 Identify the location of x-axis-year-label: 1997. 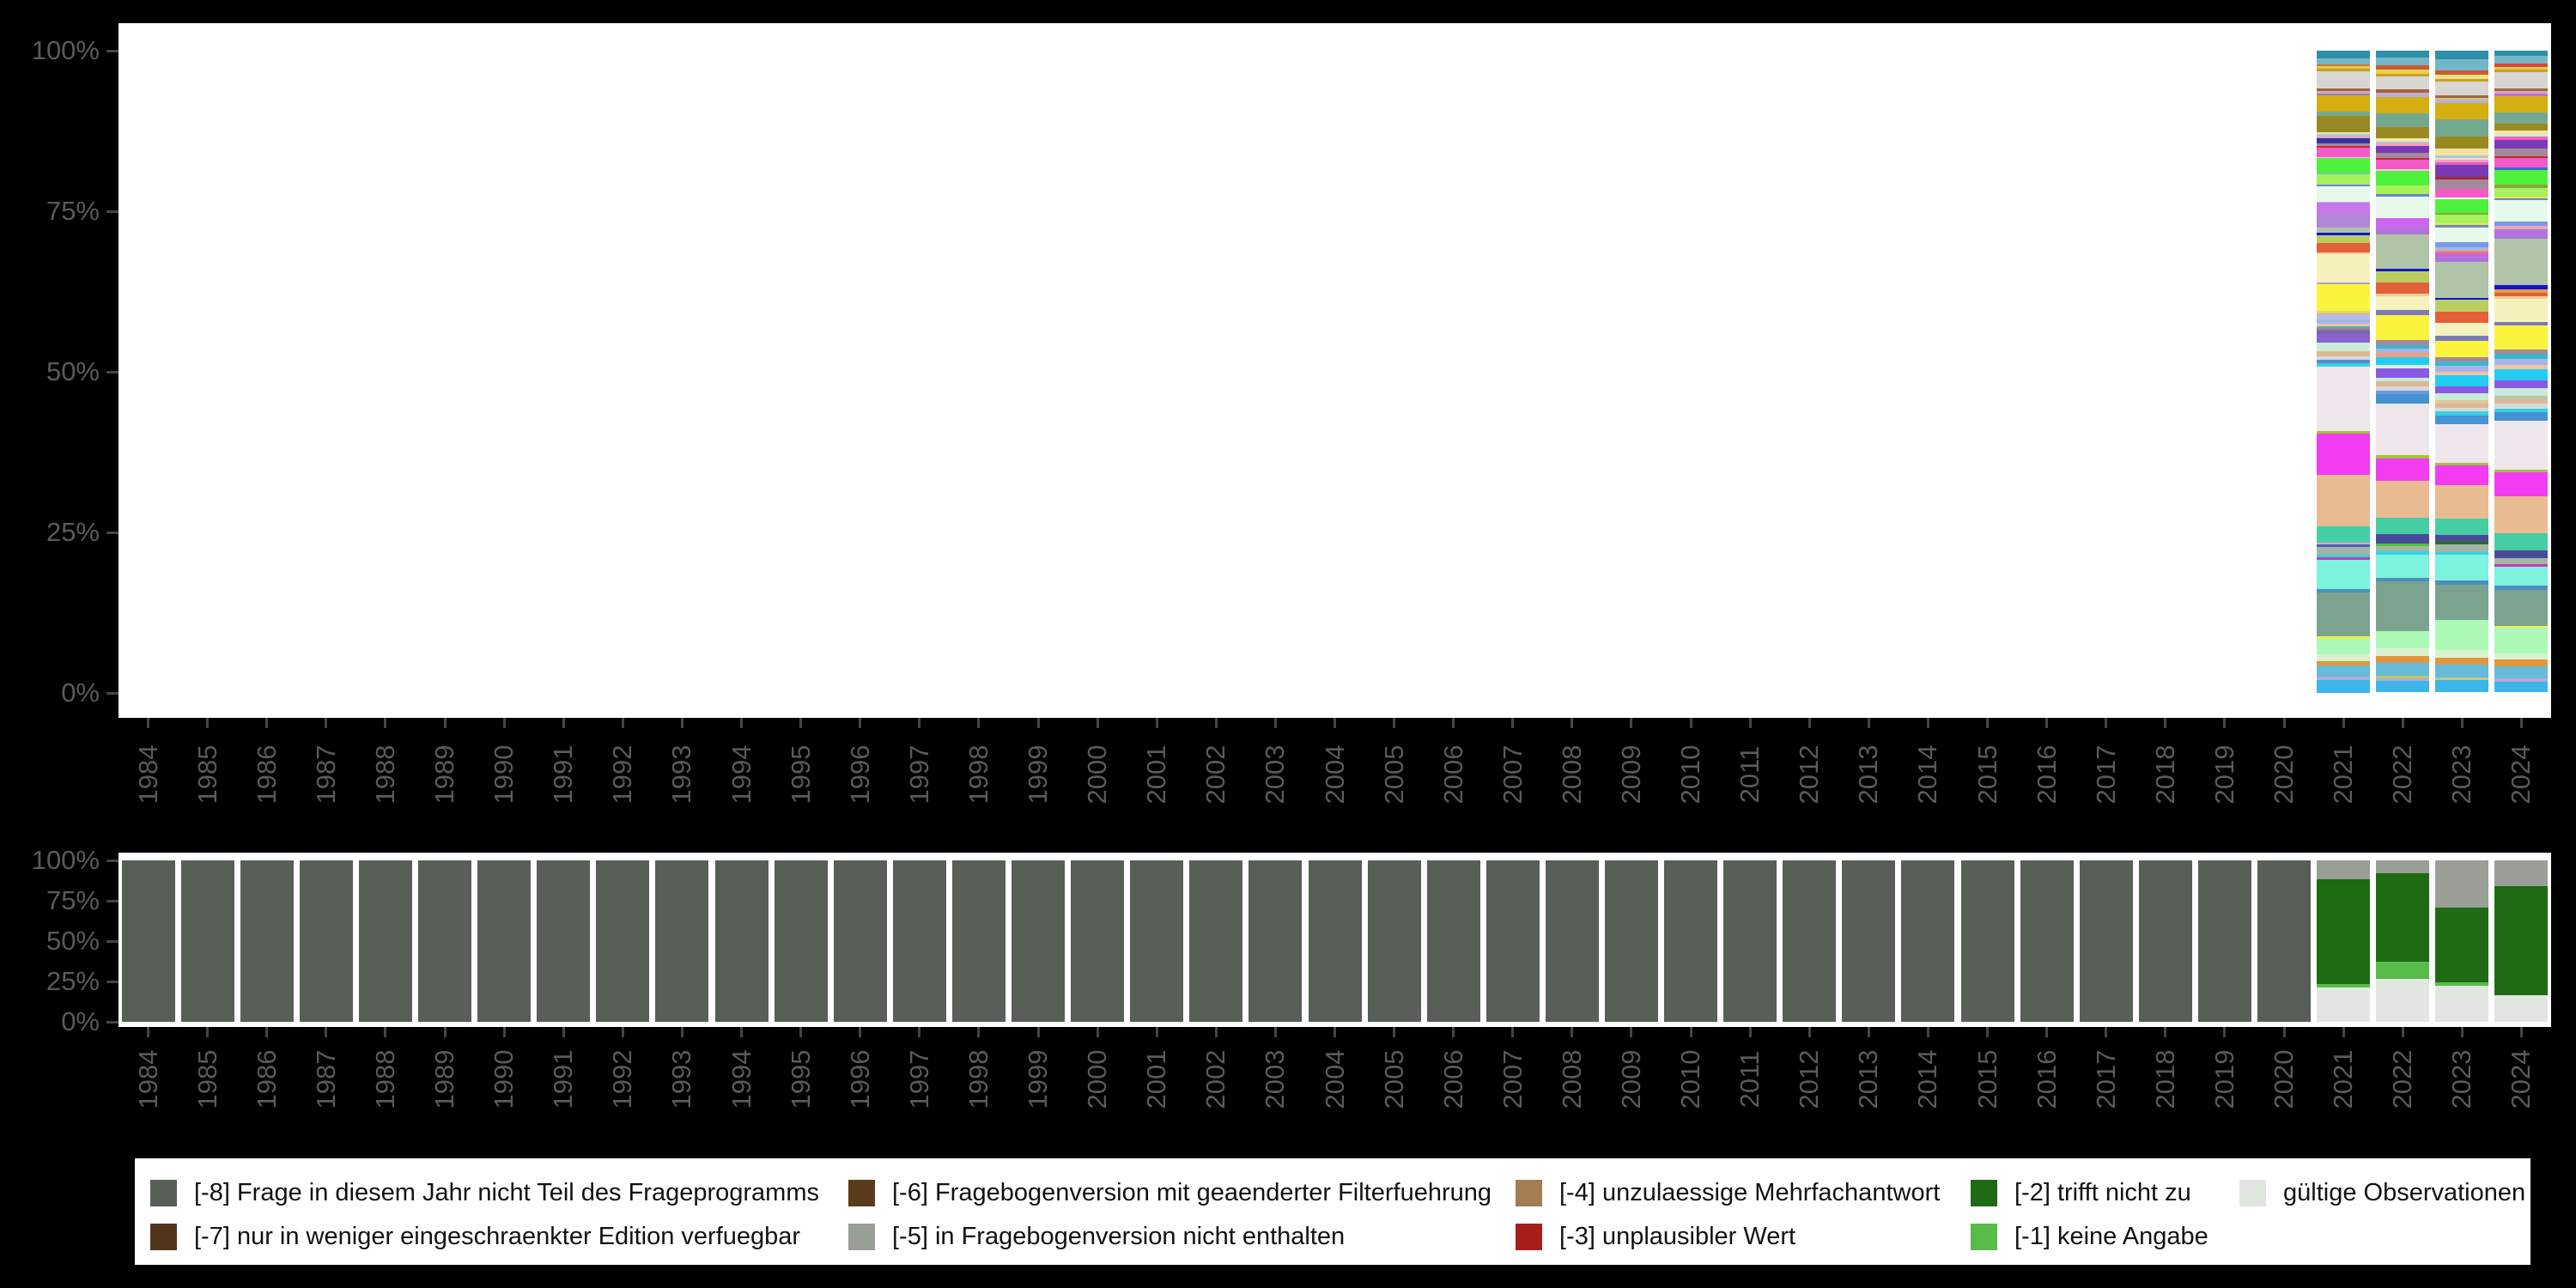
(918, 1079).